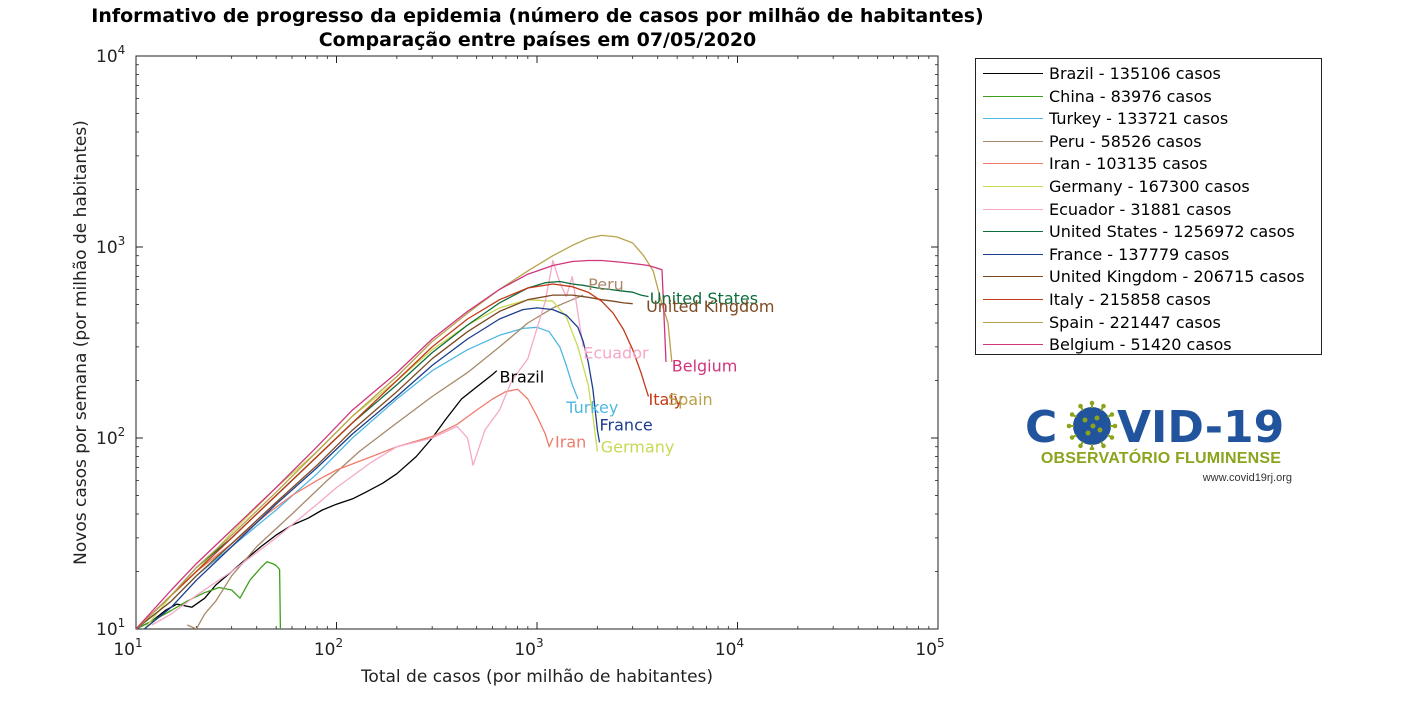 The image size is (1422, 706). Describe the element at coordinates (1148, 299) in the screenshot. I see `legend-item-italy: Italy - 215858 casos` at that location.